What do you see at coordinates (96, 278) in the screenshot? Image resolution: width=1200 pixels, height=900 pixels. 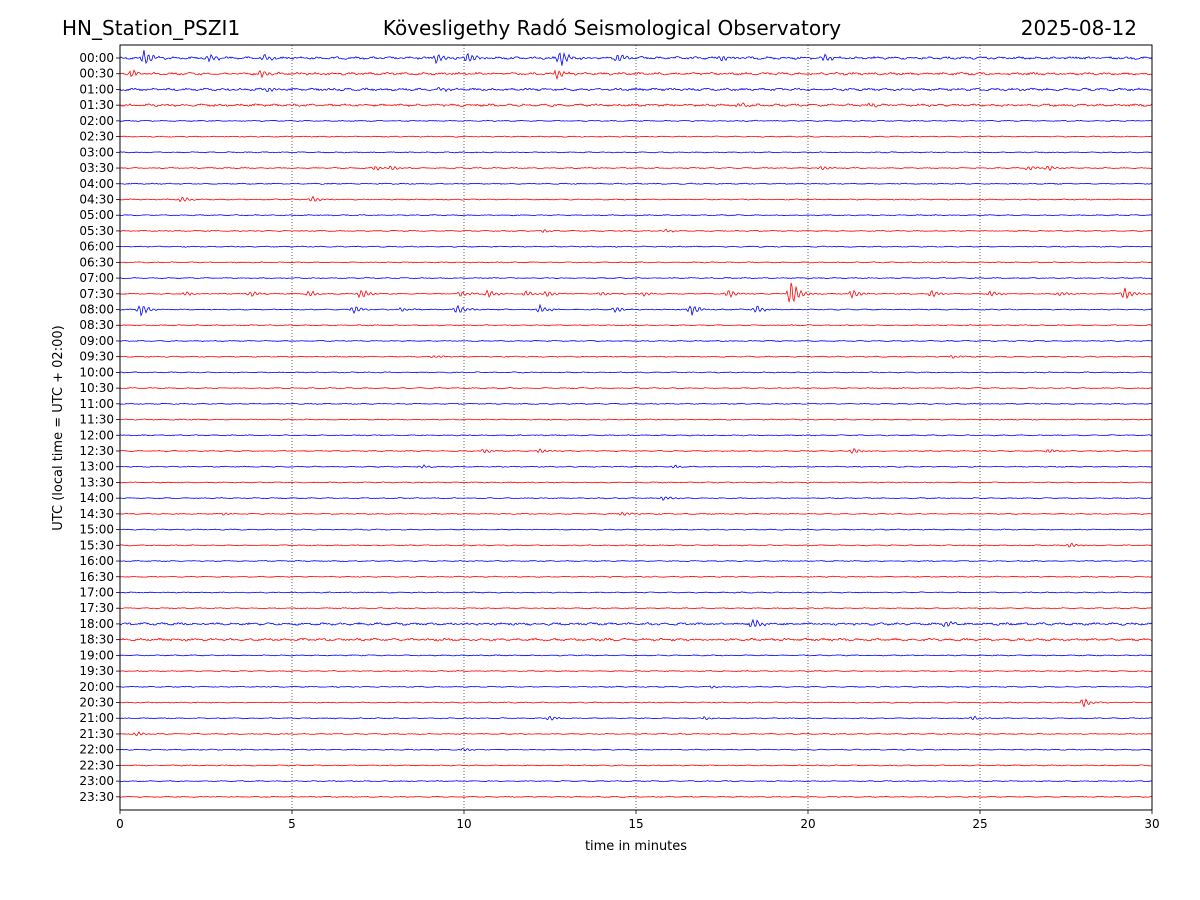 I see `y-tick-label: 07:00` at bounding box center [96, 278].